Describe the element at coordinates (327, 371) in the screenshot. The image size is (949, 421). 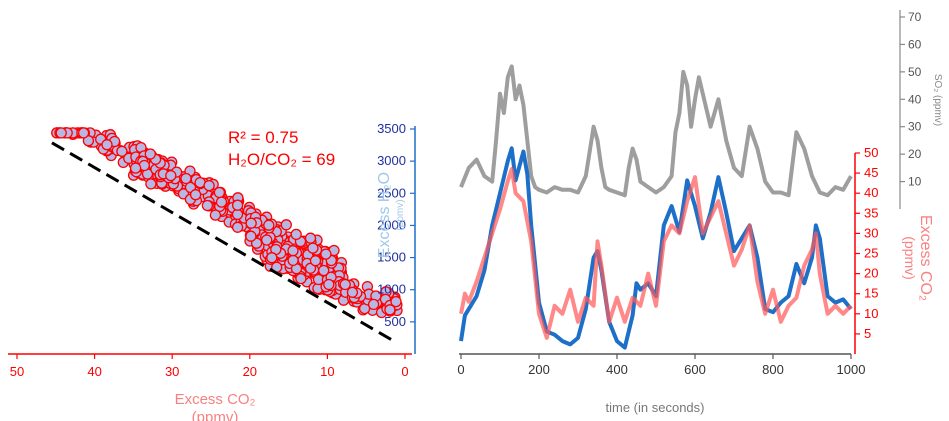
I see `scatter-x-tick-label: 10` at that location.